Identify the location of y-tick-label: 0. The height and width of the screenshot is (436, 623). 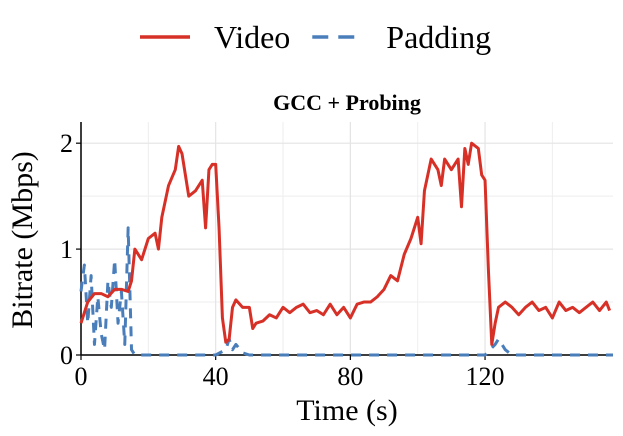
(66, 355).